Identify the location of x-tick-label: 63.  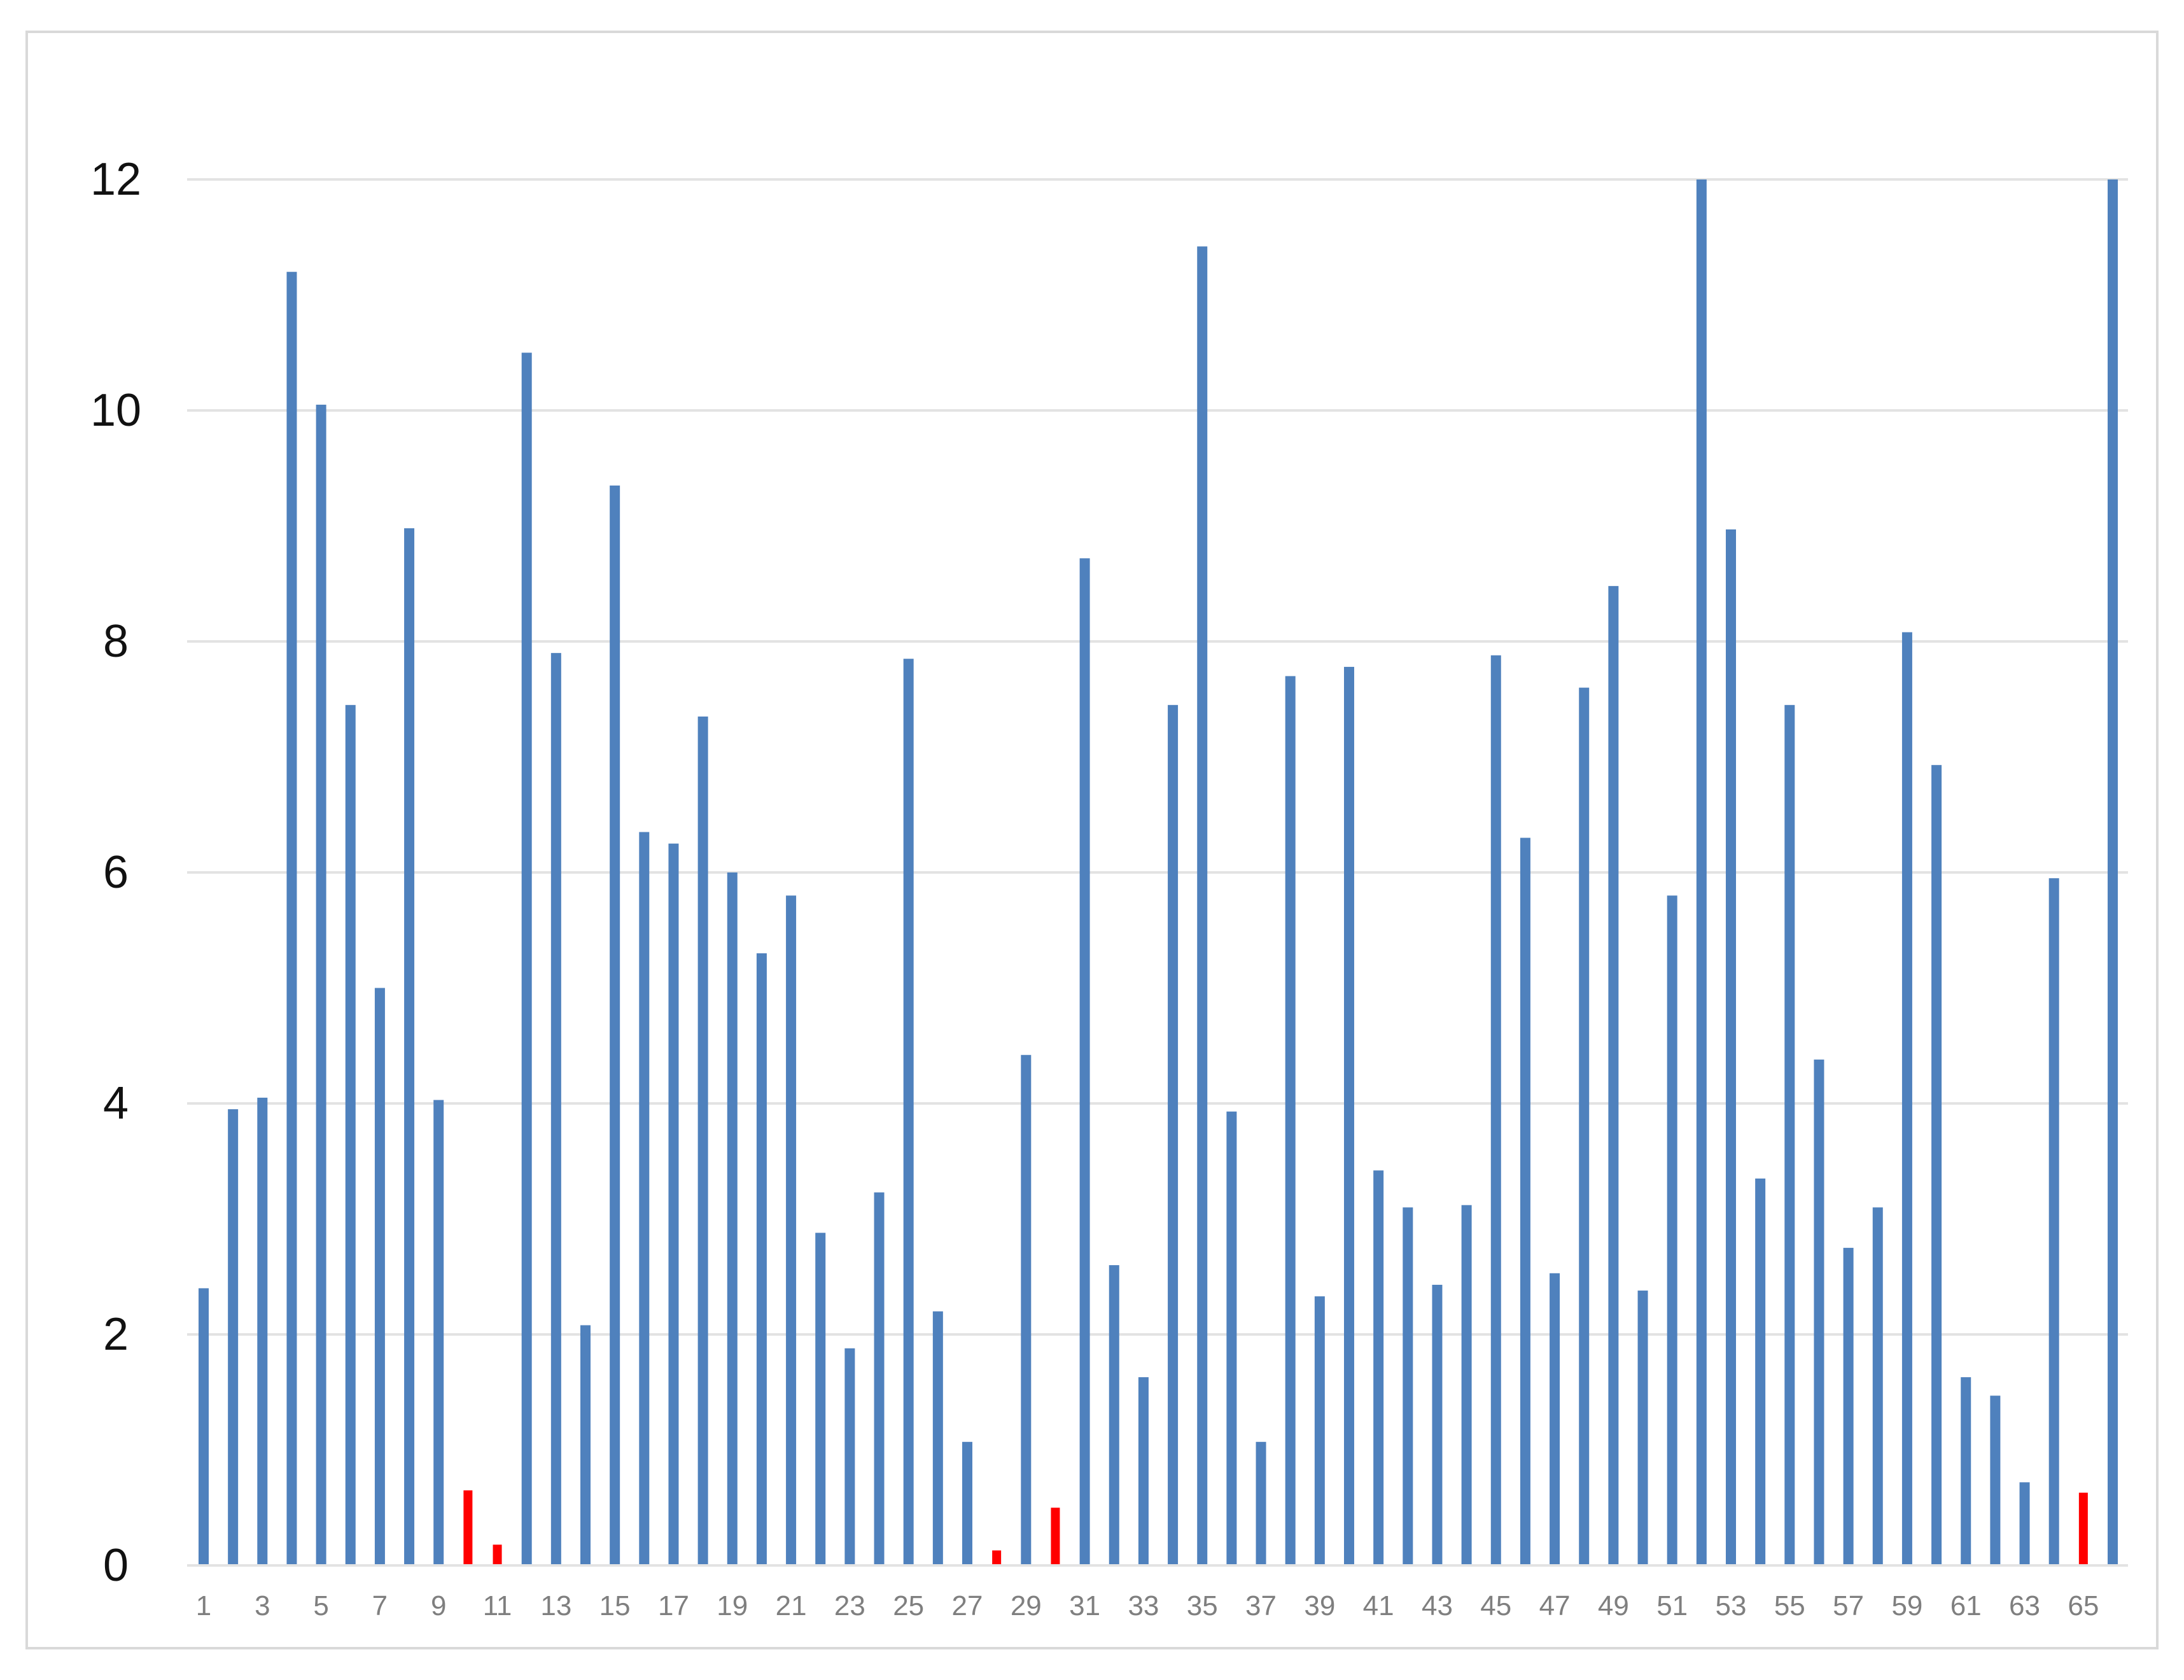
(2024, 1605).